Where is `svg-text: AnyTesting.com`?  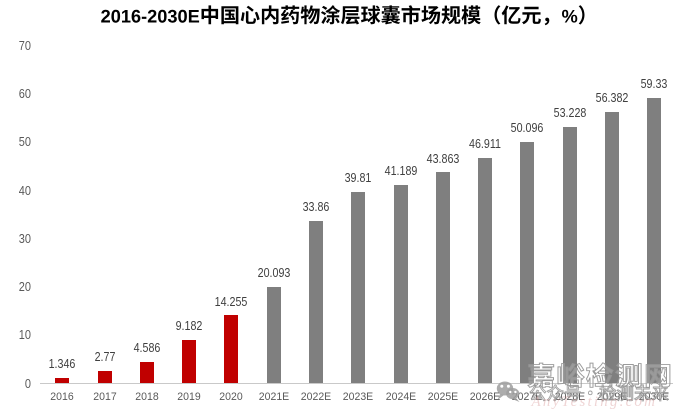
svg-text: AnyTesting.com is located at coordinates (594, 402).